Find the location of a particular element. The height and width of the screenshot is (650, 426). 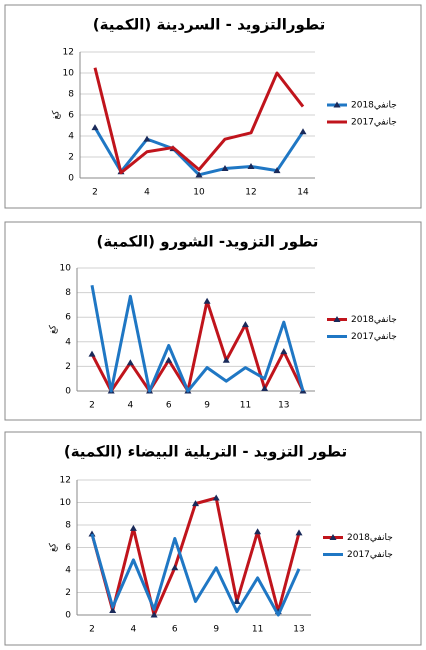

chart-title: تطور التزويد - التريلية البيضاء (الكمية) is located at coordinates (205, 452).